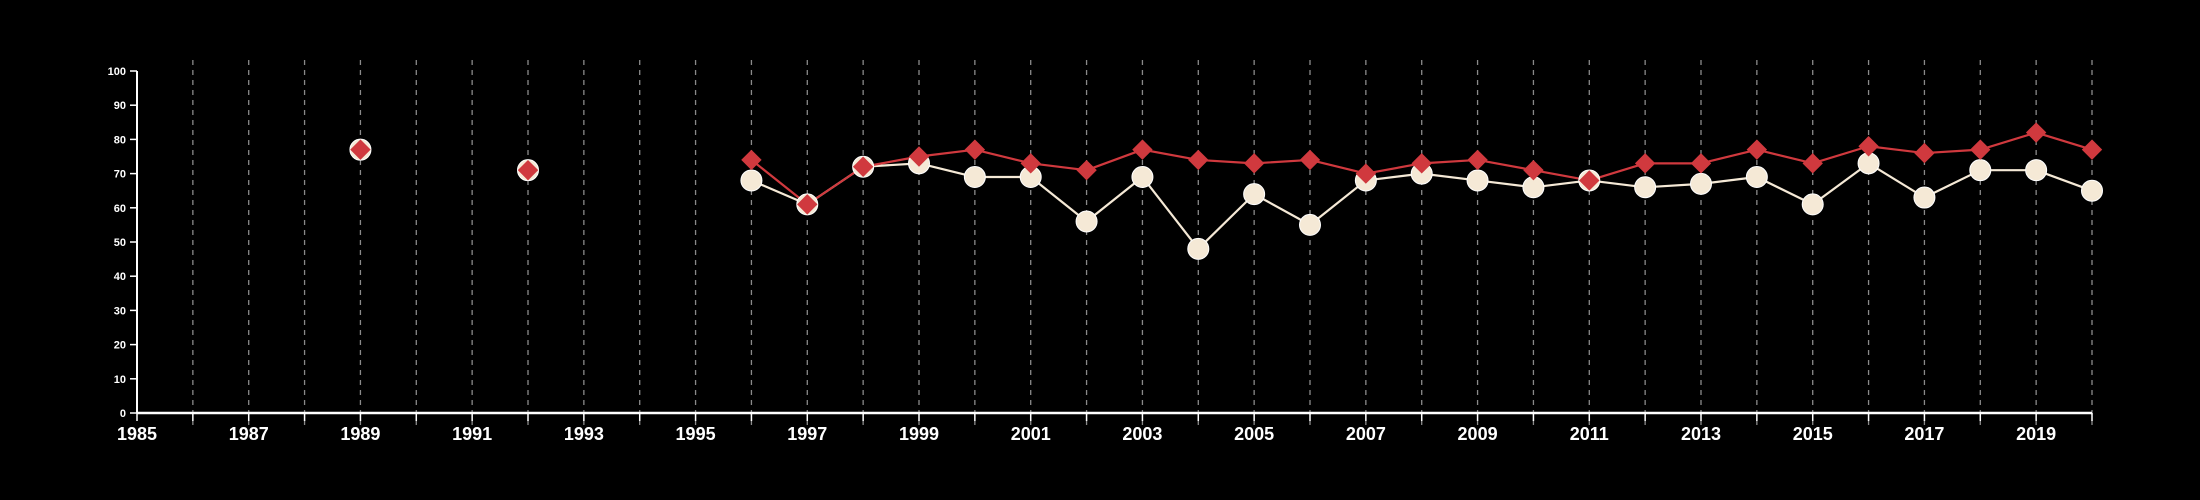  What do you see at coordinates (123, 414) in the screenshot?
I see `y-tick-label: 0` at bounding box center [123, 414].